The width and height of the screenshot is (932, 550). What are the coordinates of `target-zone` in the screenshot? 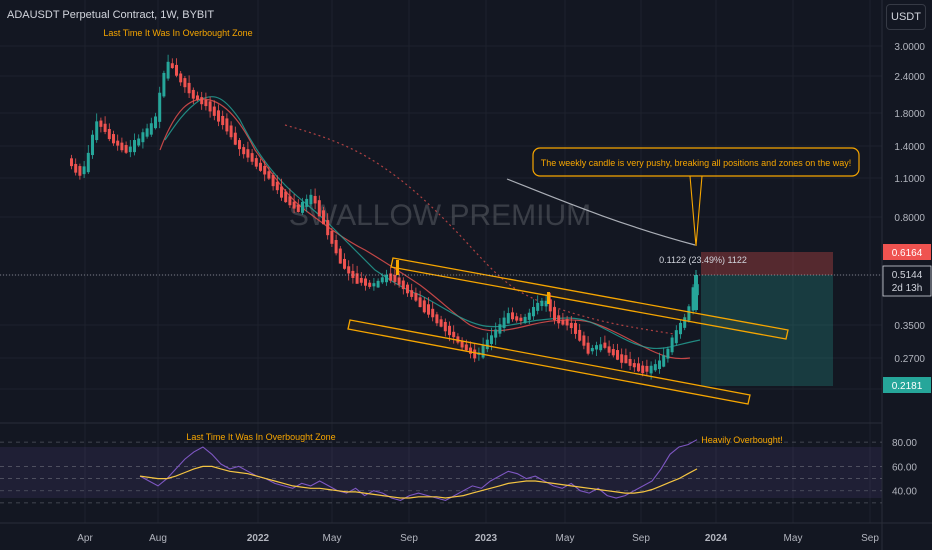 It's located at (767, 263).